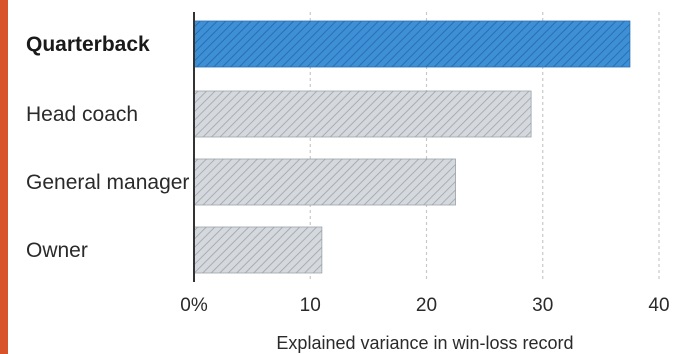 The height and width of the screenshot is (354, 674). Describe the element at coordinates (107, 182) in the screenshot. I see `category-label-general-manager: General manager` at that location.